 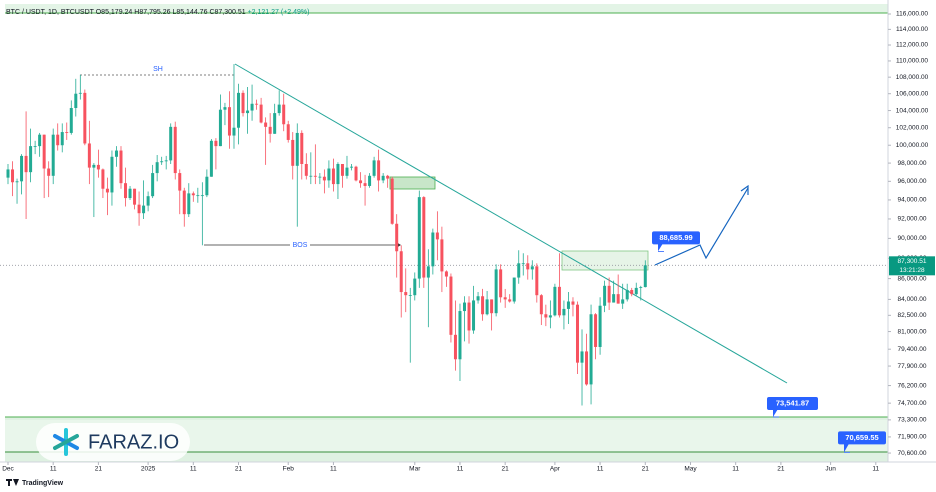 What do you see at coordinates (114, 12) in the screenshot?
I see `open: O85,179.24` at bounding box center [114, 12].